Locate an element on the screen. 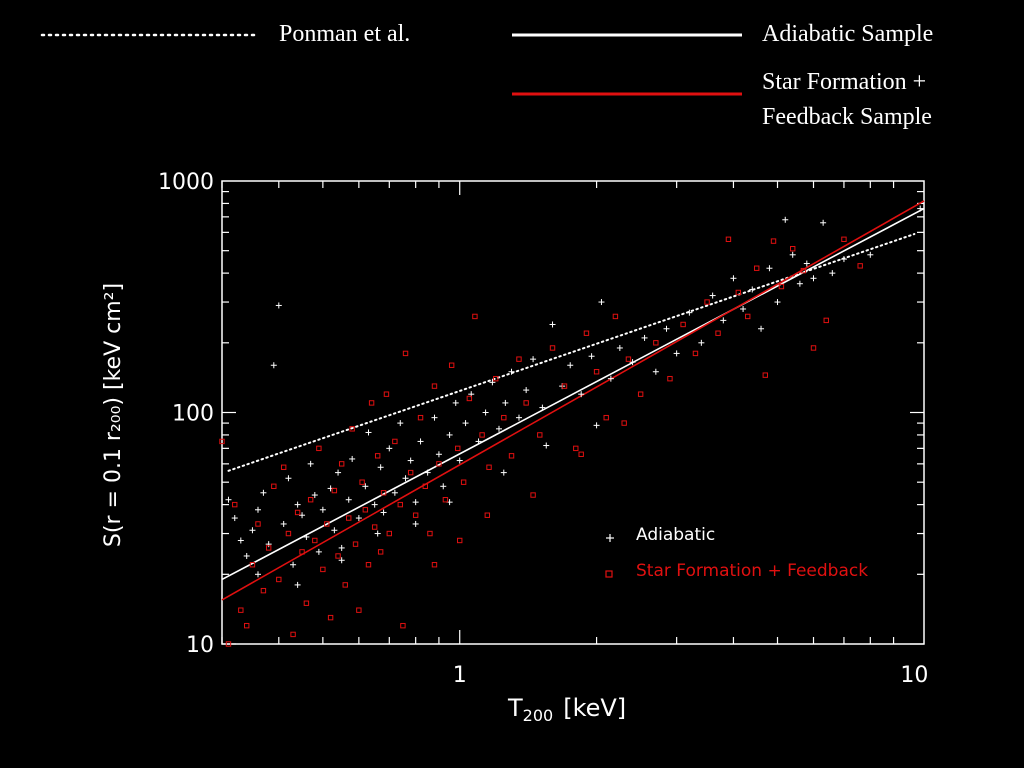  inner-legend: Adiabatic Star Formation + Feedback is located at coordinates (736, 553).